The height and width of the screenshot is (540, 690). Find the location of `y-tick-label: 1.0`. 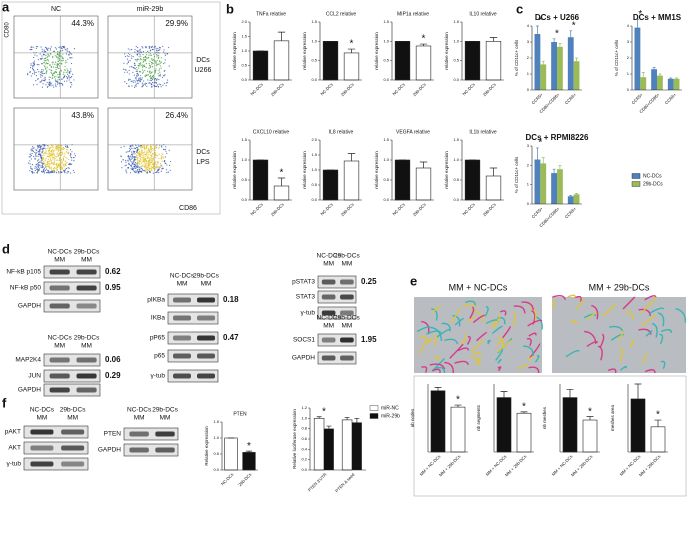

y-tick-label: 1.0 is located at coordinates (314, 169).